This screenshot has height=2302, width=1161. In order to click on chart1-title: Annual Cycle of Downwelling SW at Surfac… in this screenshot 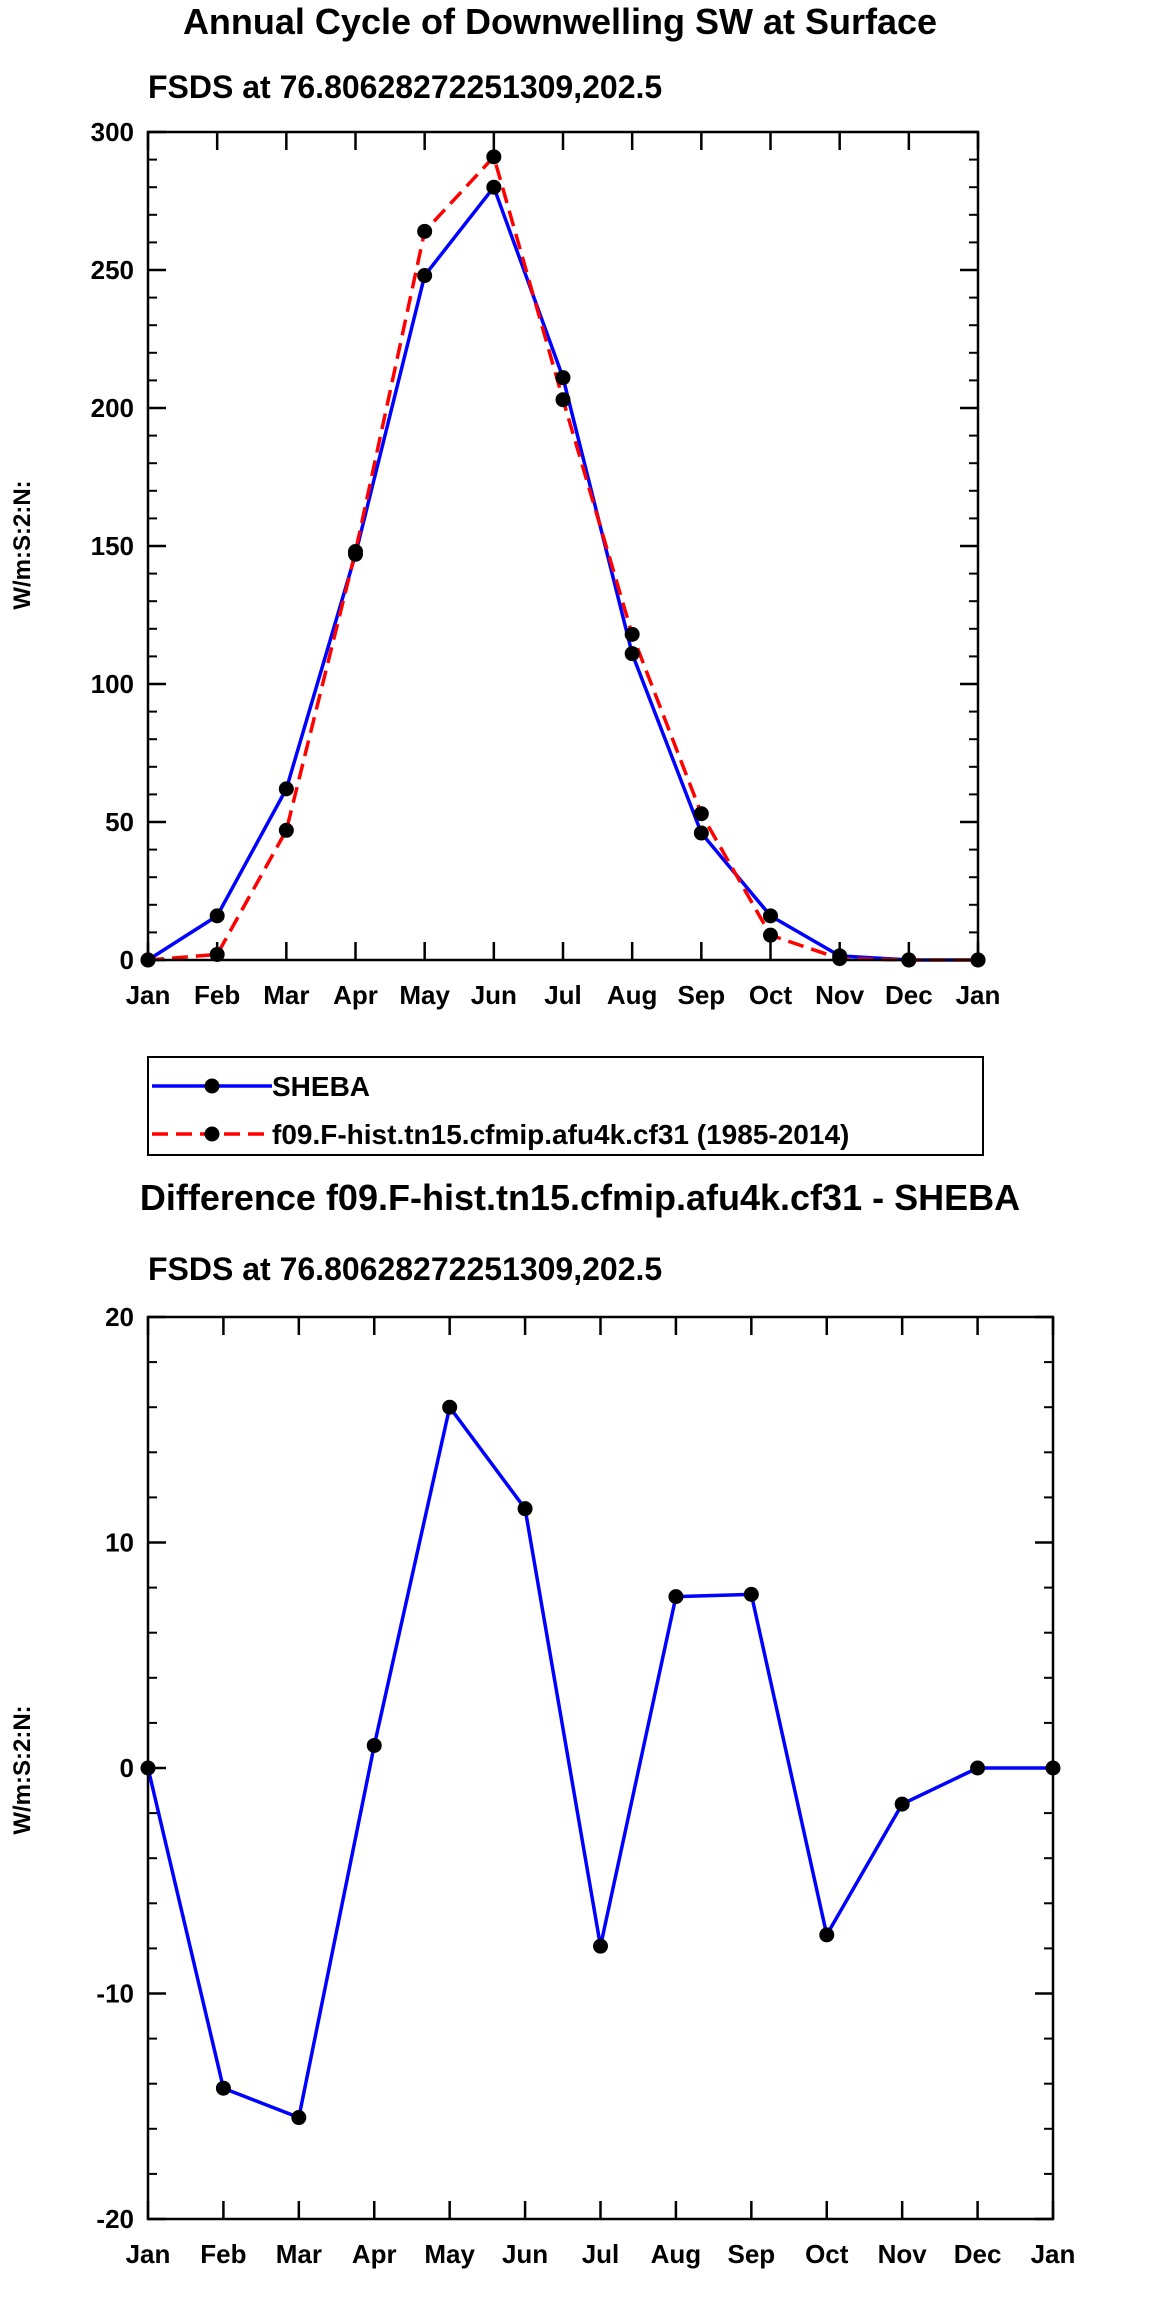, I will do `click(560, 21)`.